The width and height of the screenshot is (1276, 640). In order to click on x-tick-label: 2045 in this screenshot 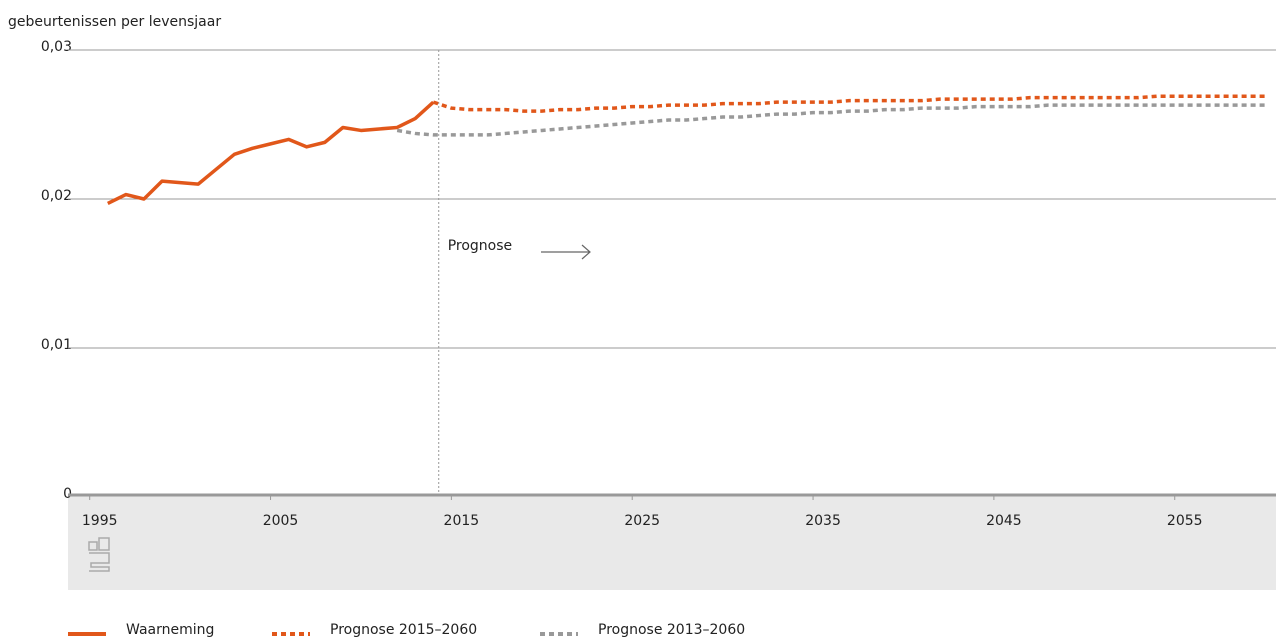, I will do `click(1004, 521)`.